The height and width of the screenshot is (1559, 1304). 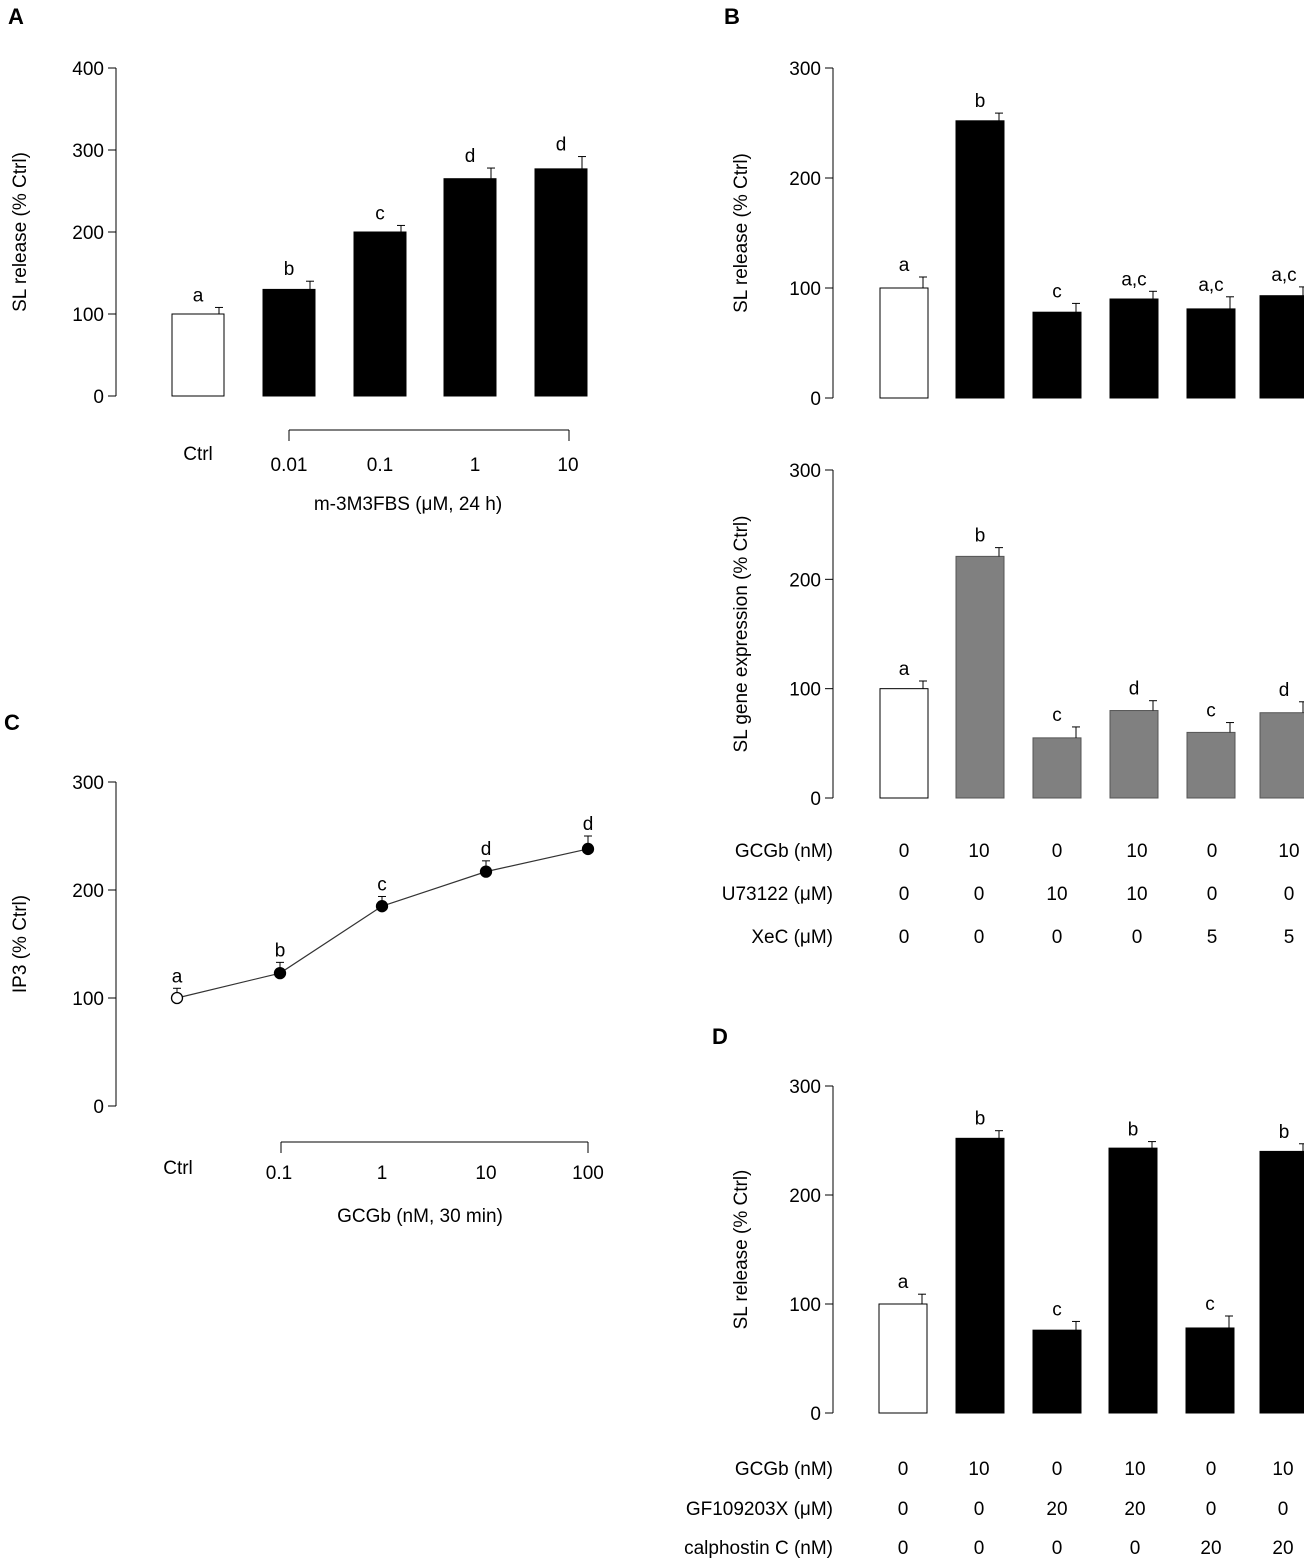 What do you see at coordinates (588, 1173) in the screenshot?
I see `panel-c-x-tick-label: 100` at bounding box center [588, 1173].